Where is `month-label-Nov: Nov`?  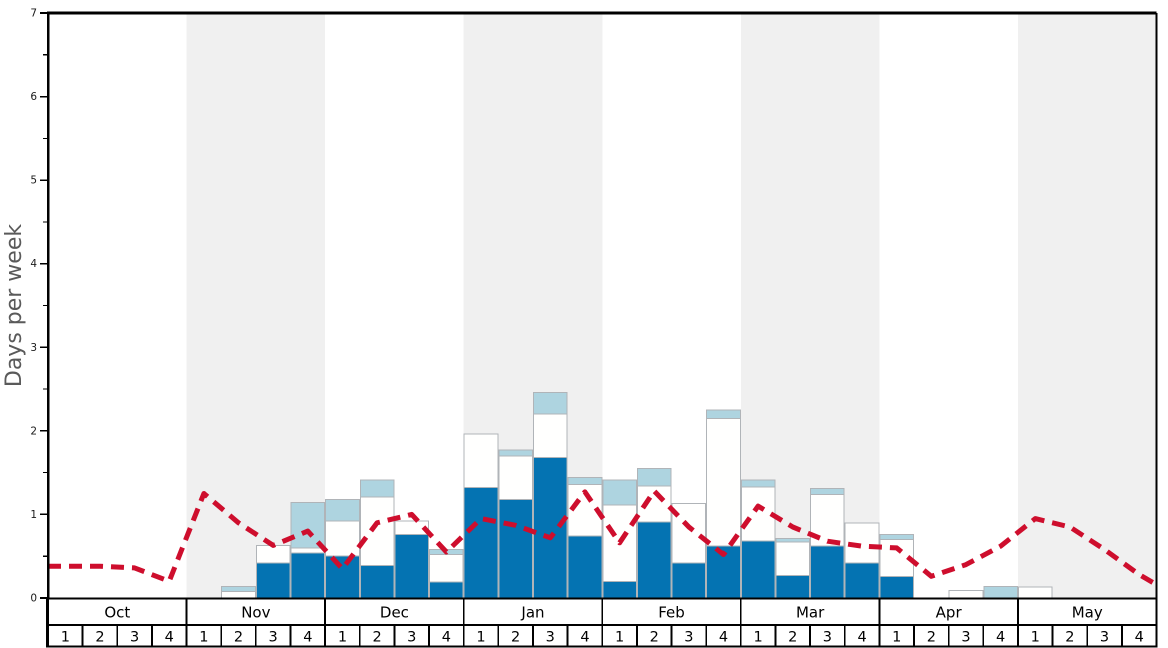
month-label-Nov: Nov is located at coordinates (255, 613).